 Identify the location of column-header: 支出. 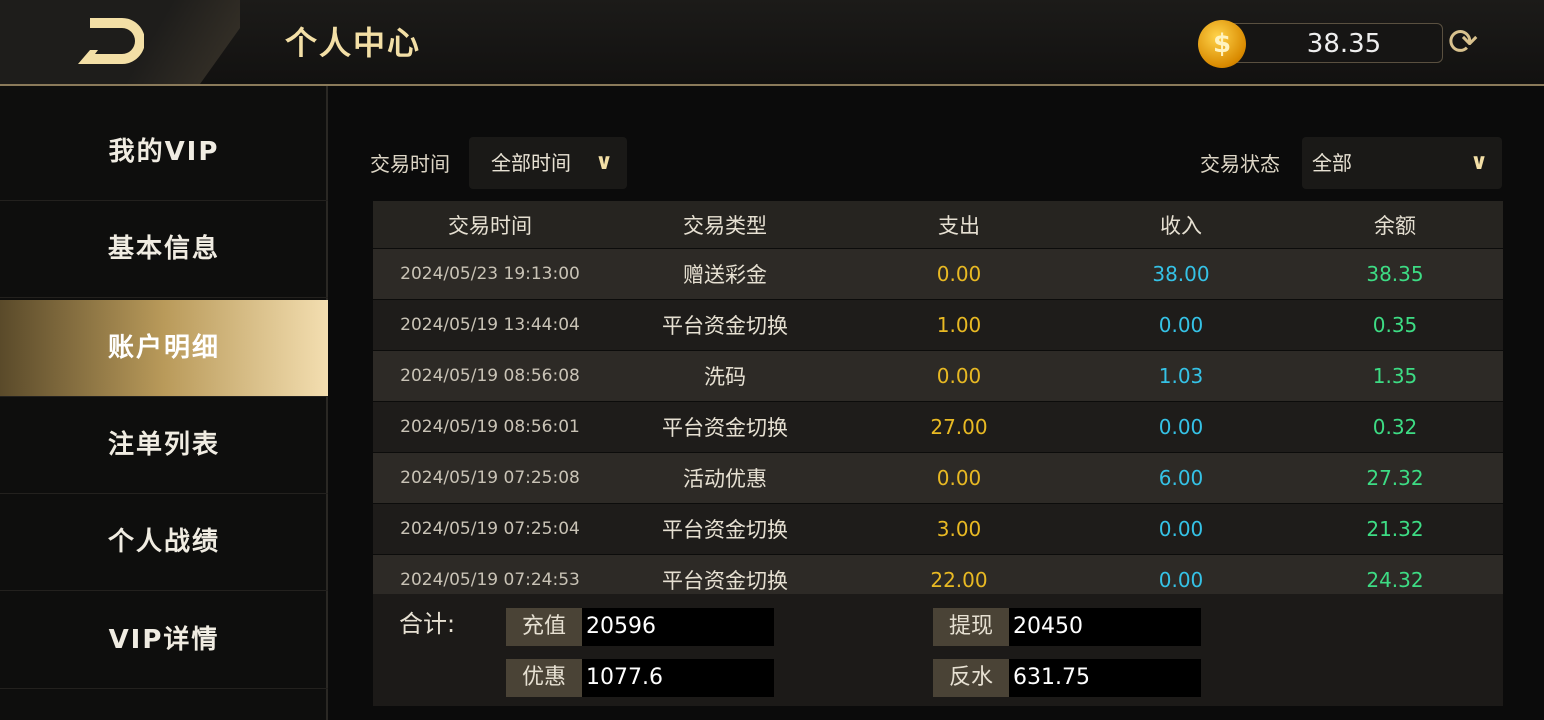
(959, 225).